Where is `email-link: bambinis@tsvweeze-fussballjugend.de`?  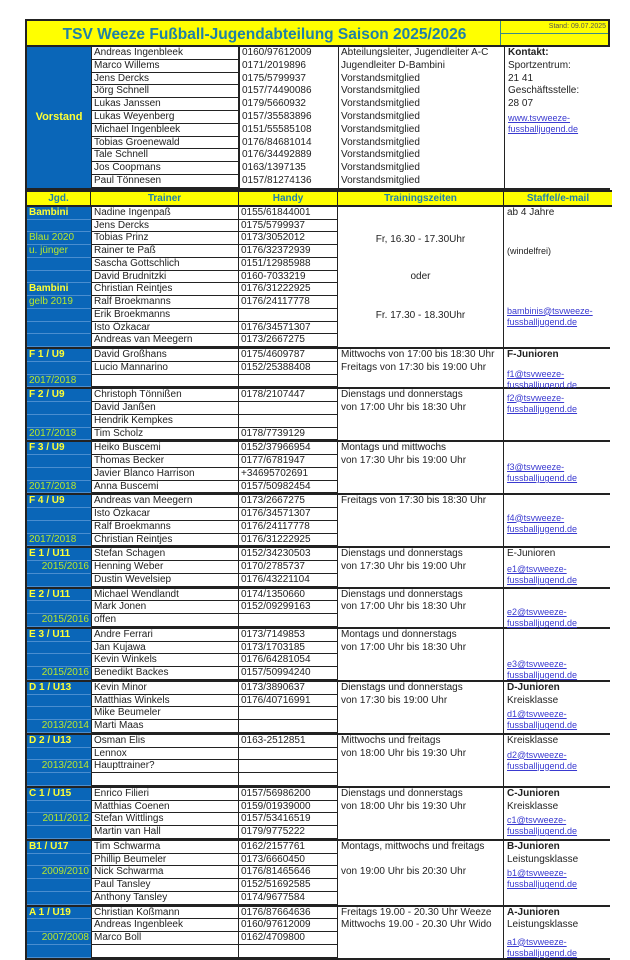 email-link: bambinis@tsvweeze-fussballjugend.de is located at coordinates (550, 316).